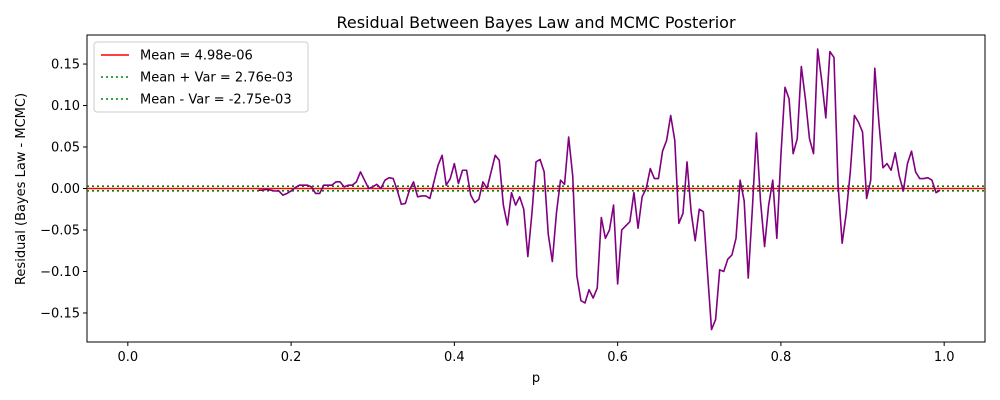 This screenshot has width=1000, height=400. Describe the element at coordinates (127, 357) in the screenshot. I see `x-tick-label: 0.0` at that location.